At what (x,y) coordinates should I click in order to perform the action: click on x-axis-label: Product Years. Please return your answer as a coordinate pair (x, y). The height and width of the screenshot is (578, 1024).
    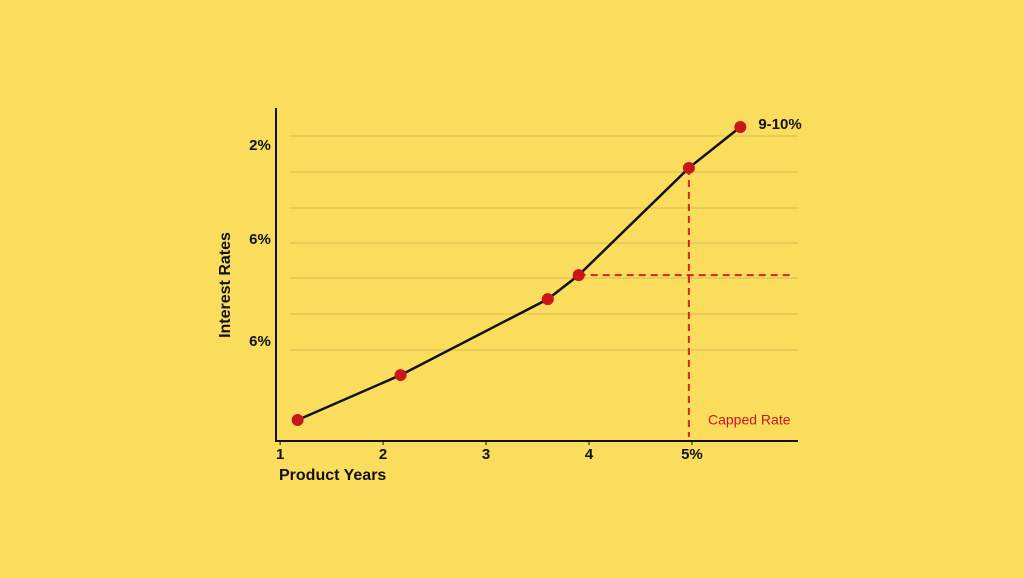
    Looking at the image, I should click on (332, 475).